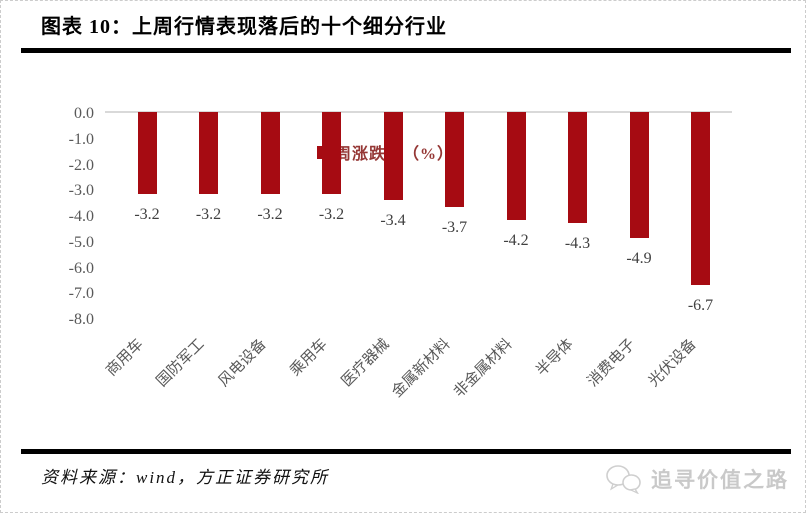 This screenshot has width=806, height=513. I want to click on y-tick-label: -5.0, so click(81, 242).